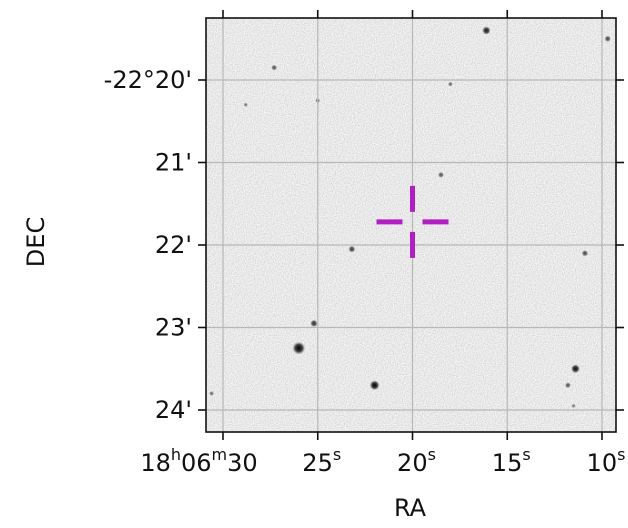  I want to click on x-tick-label-part: m, so click(220, 454).